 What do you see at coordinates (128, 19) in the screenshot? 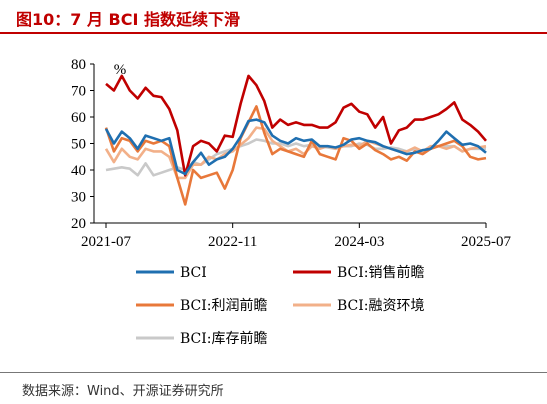
I see `figure-title: 图10：7 月 BCI 指数延续下滑` at bounding box center [128, 19].